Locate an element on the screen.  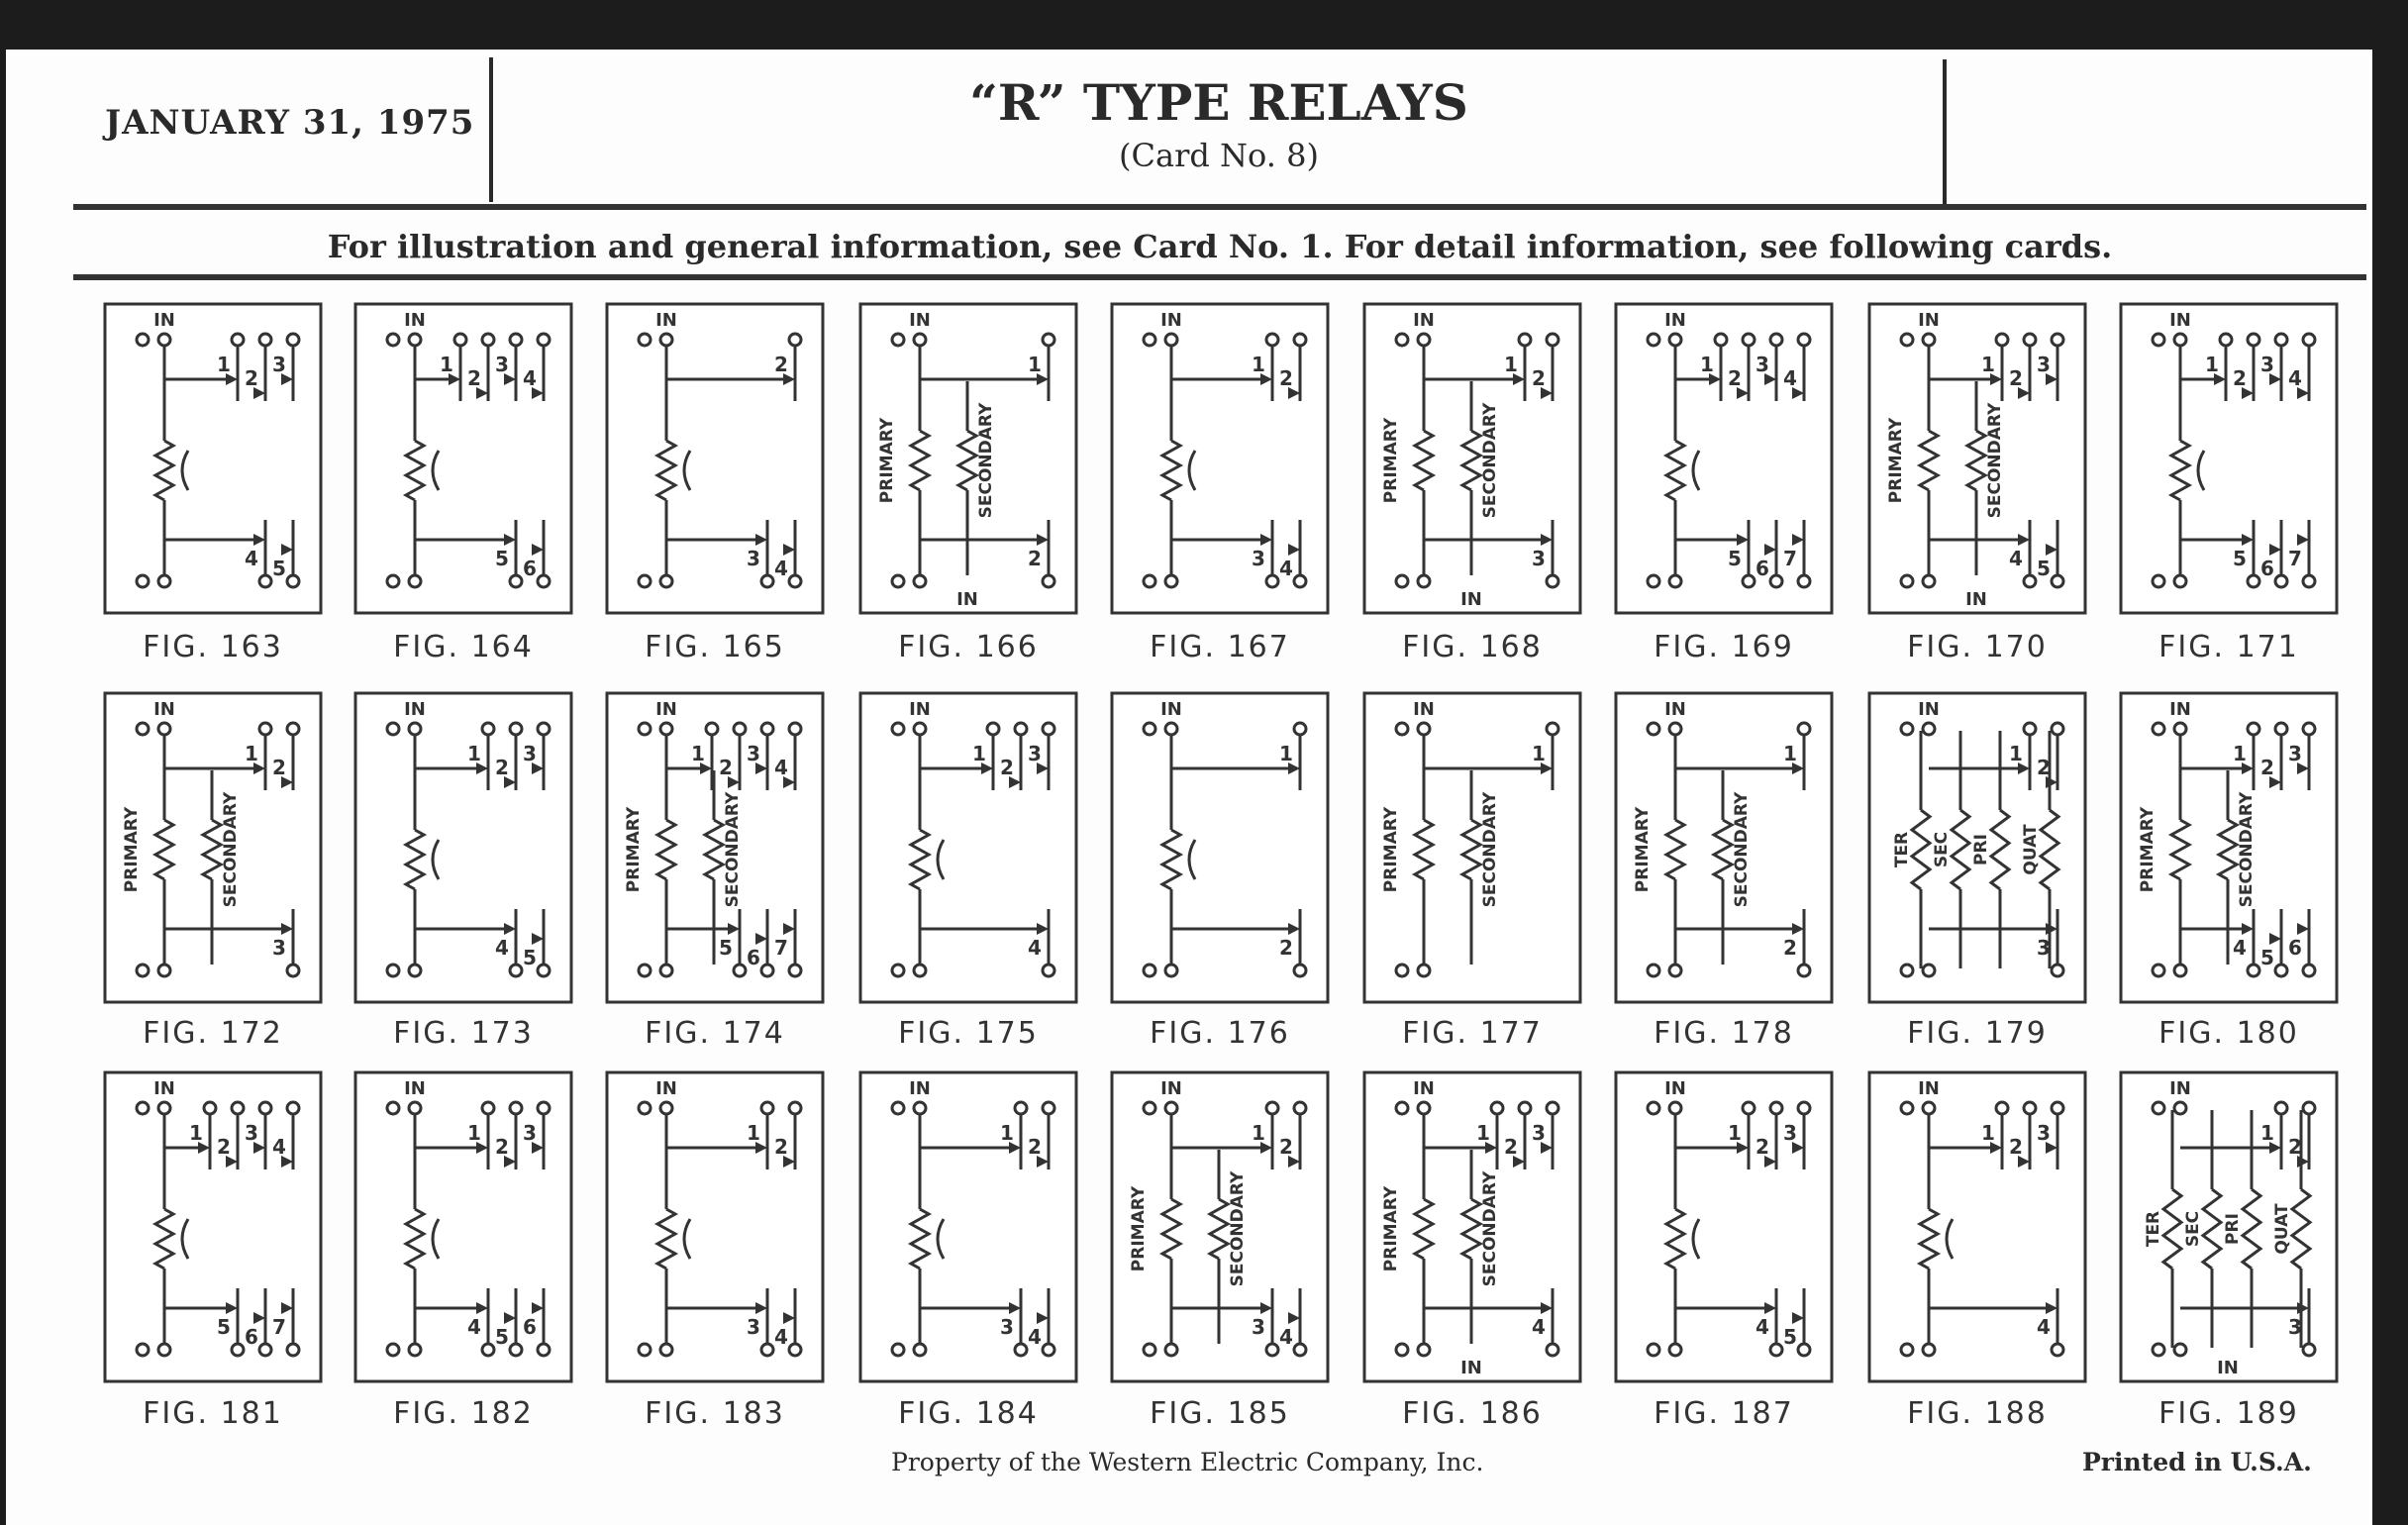
figure-label: FIG. 185 is located at coordinates (1220, 1414).